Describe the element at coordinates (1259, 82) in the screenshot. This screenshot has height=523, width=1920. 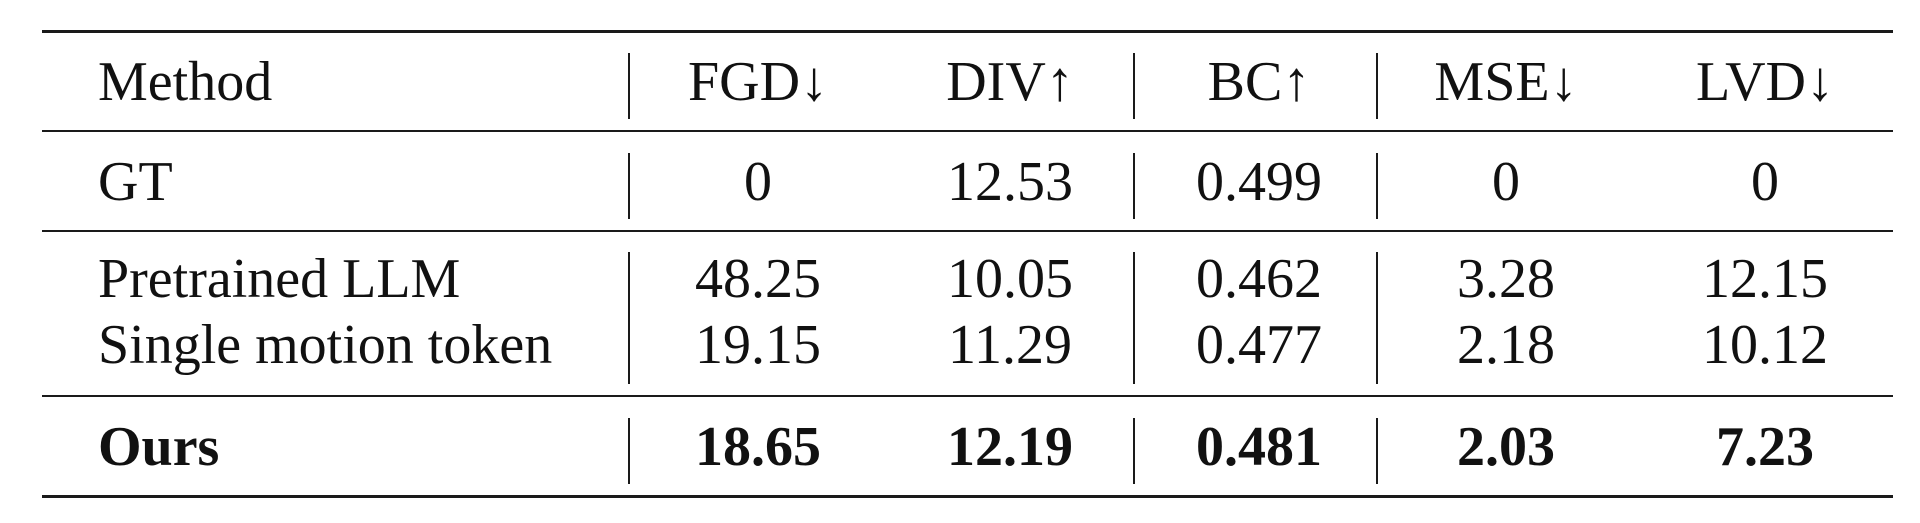
I see `header-bc: BC↑` at that location.